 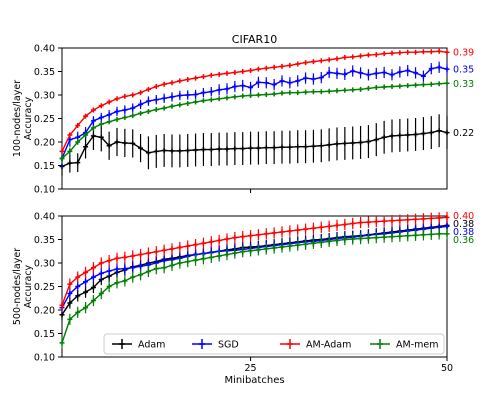 I want to click on end-value-label: 0.39, so click(x=463, y=53).